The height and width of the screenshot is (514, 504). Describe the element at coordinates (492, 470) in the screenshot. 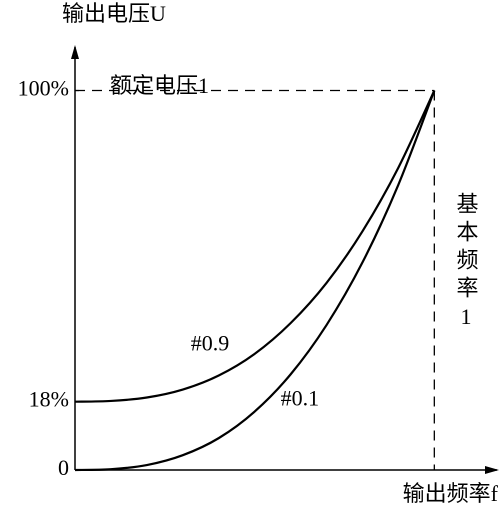

I see `x-axis-arrow` at that location.